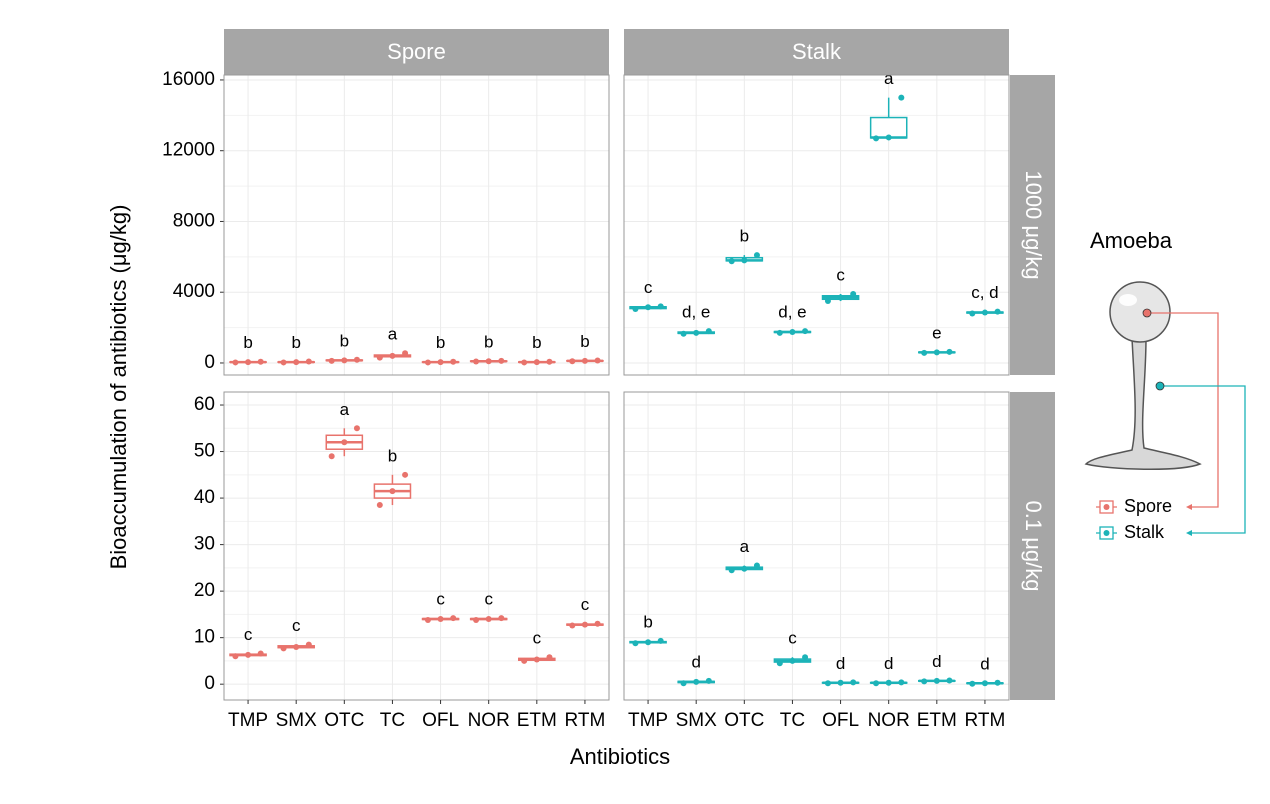 The image size is (1270, 804). I want to click on y-axis-label: Bioaccumulation of antibiotics (μg/kg), so click(118, 387).